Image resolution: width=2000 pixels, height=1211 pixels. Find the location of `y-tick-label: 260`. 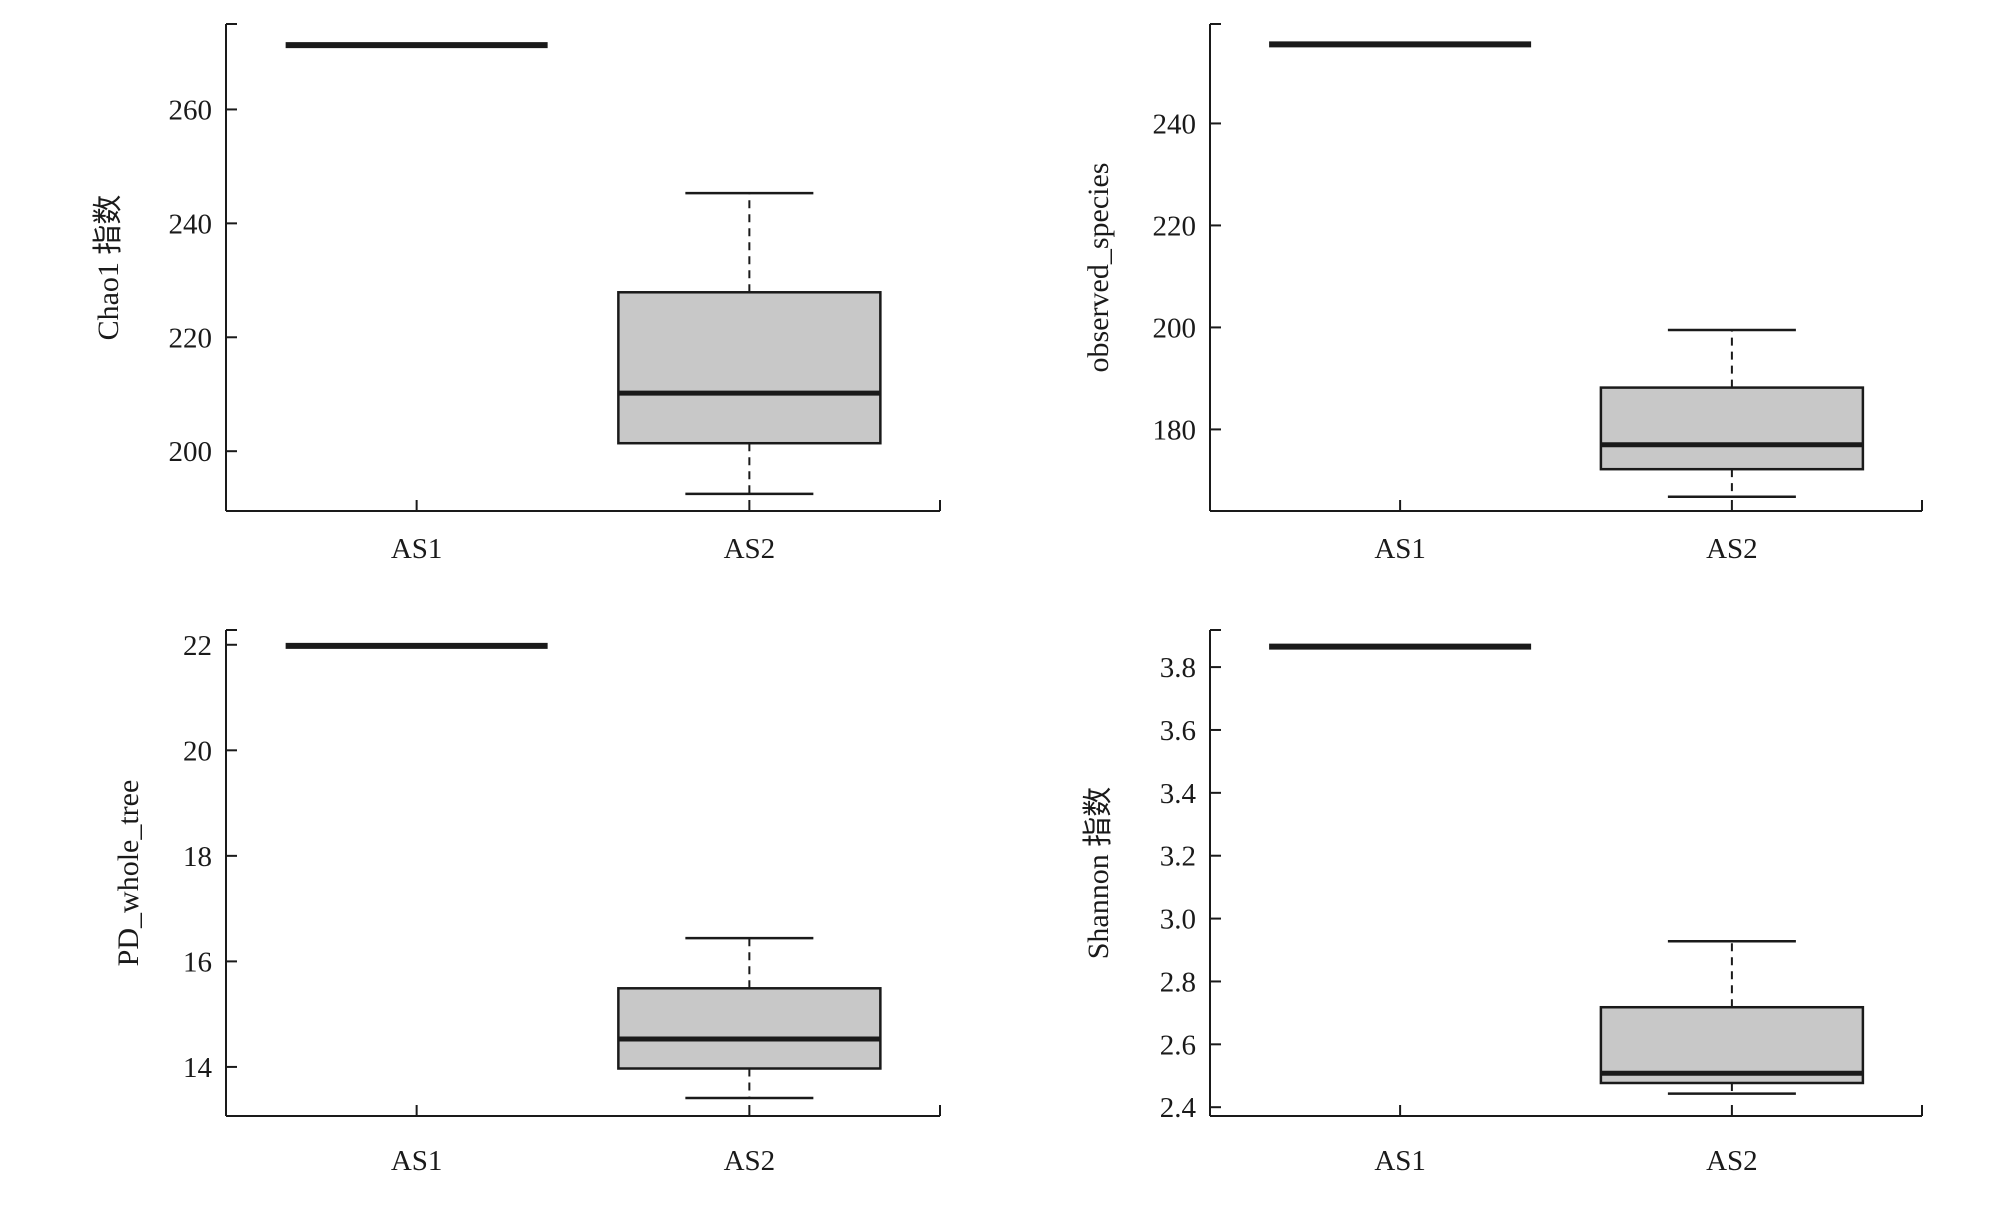

y-tick-label: 260 is located at coordinates (191, 110).